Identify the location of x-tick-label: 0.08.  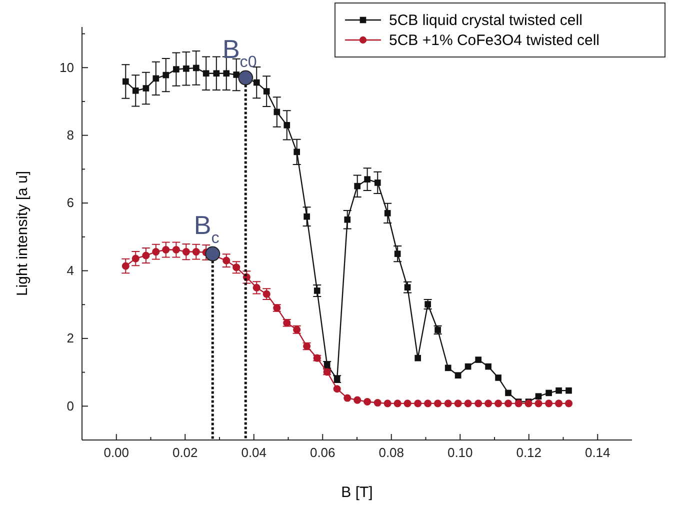
(391, 452).